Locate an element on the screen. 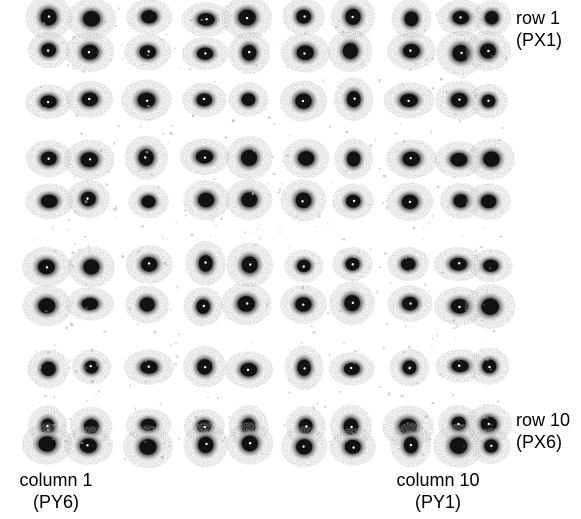 The image size is (581, 519). column-1-label: column 1 (PY6) is located at coordinates (56, 491).